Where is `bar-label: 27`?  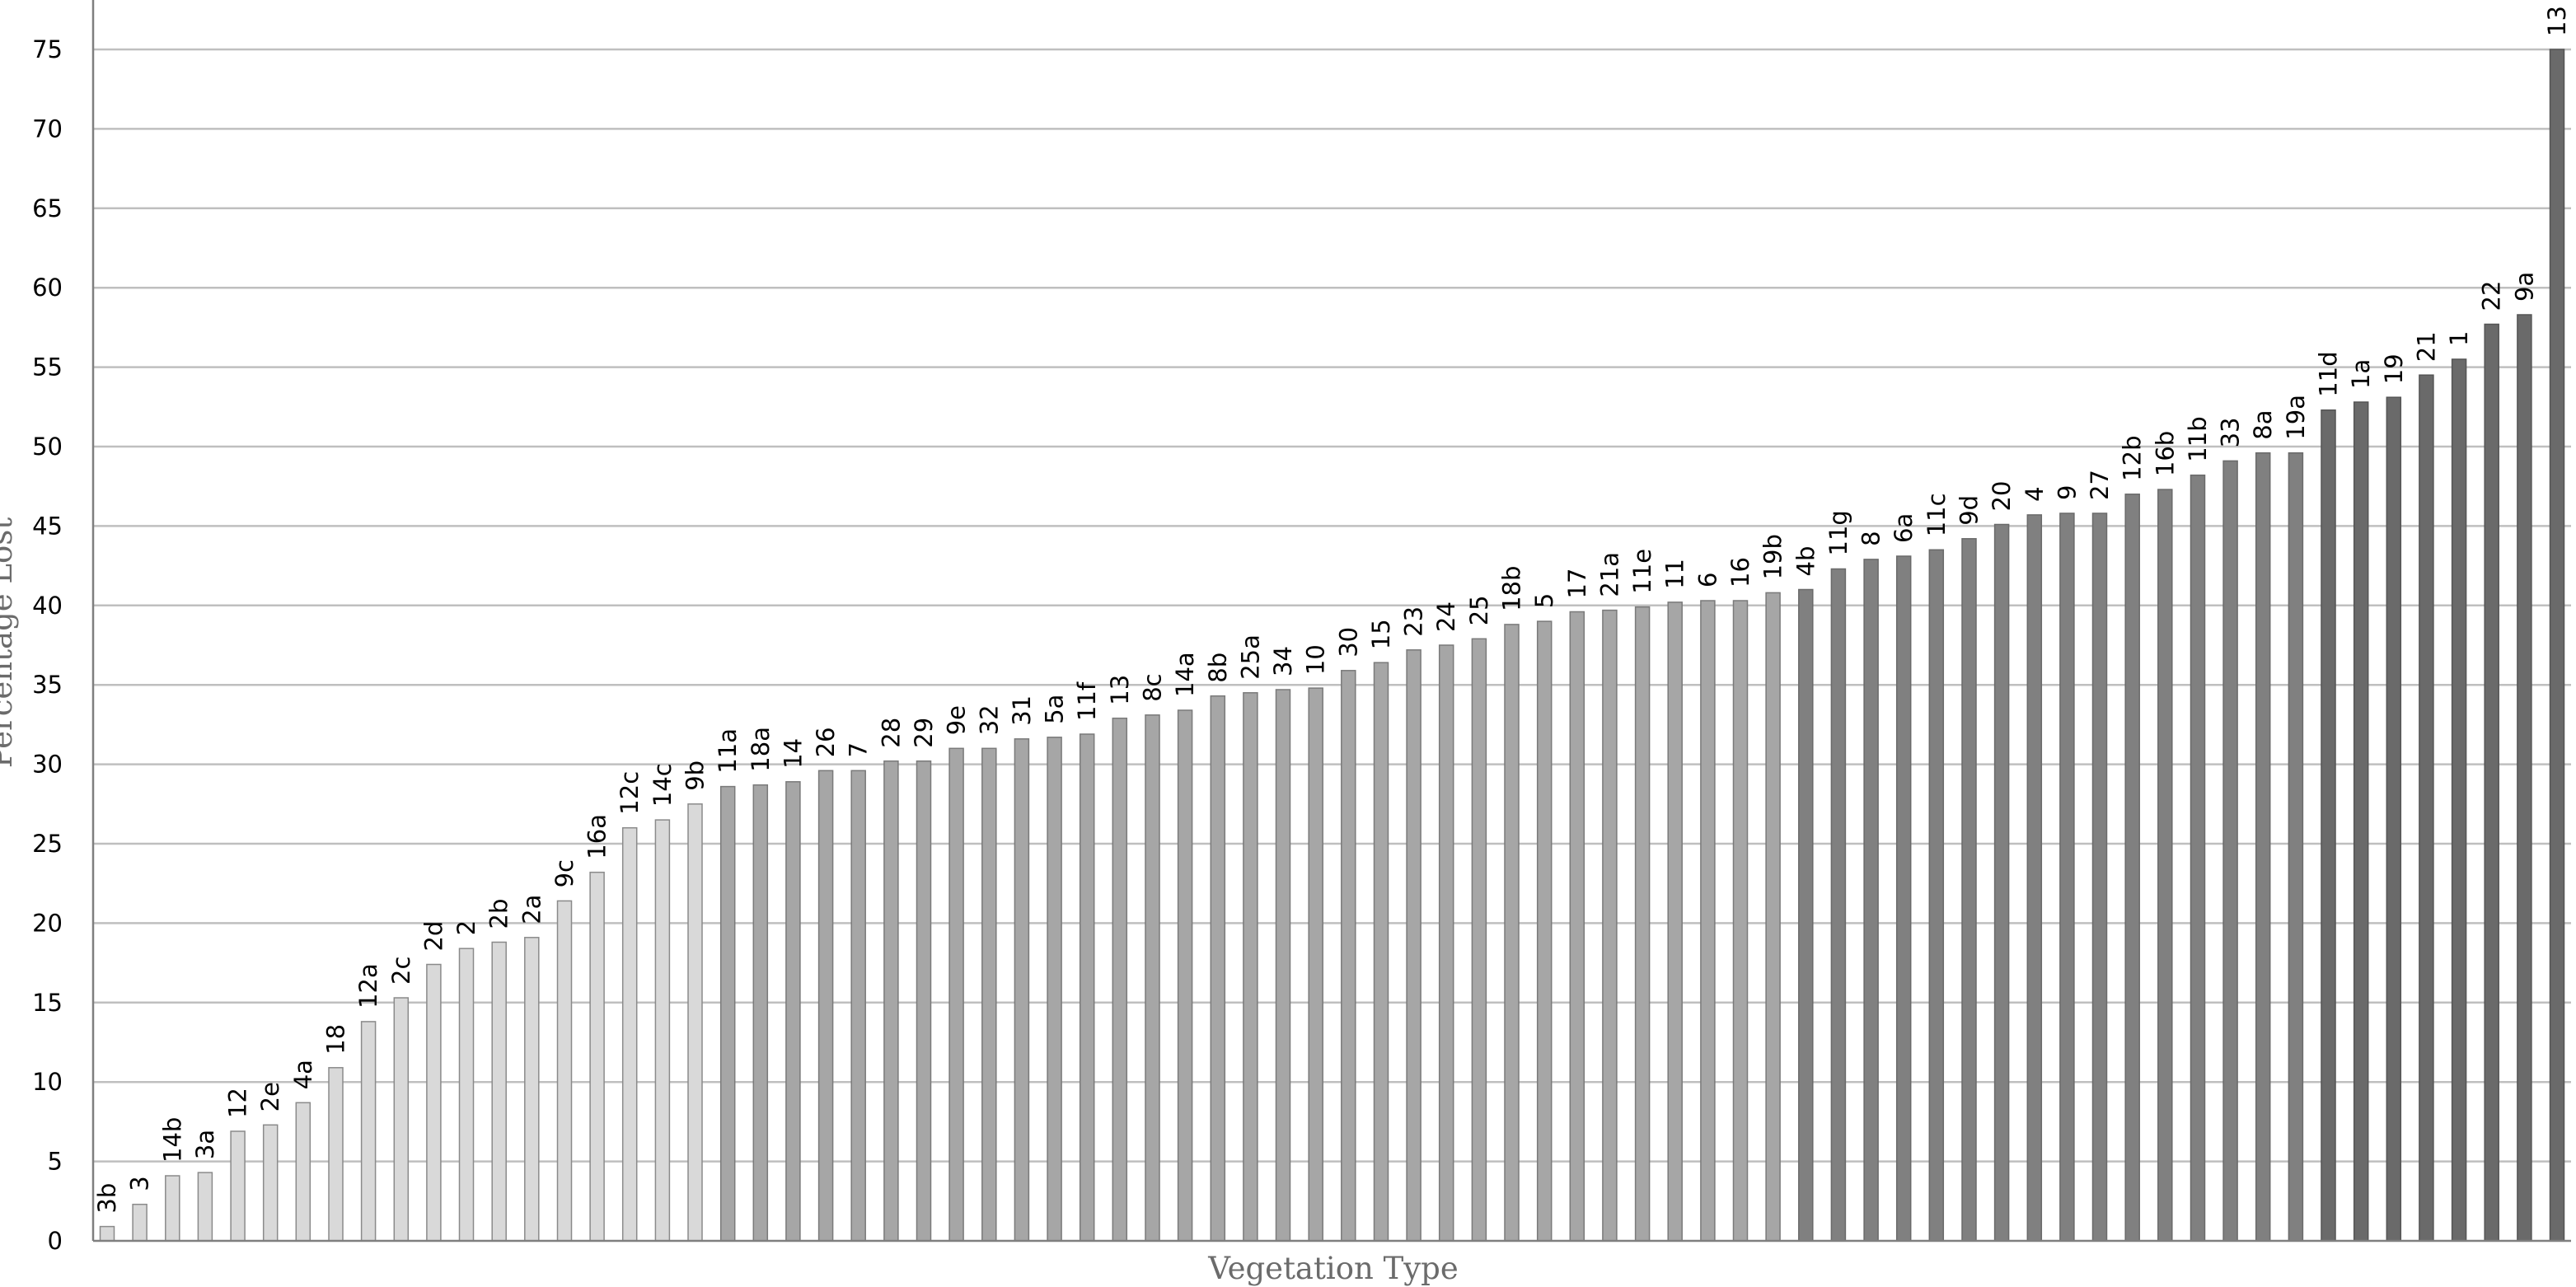
bar-label: 27 is located at coordinates (2100, 485).